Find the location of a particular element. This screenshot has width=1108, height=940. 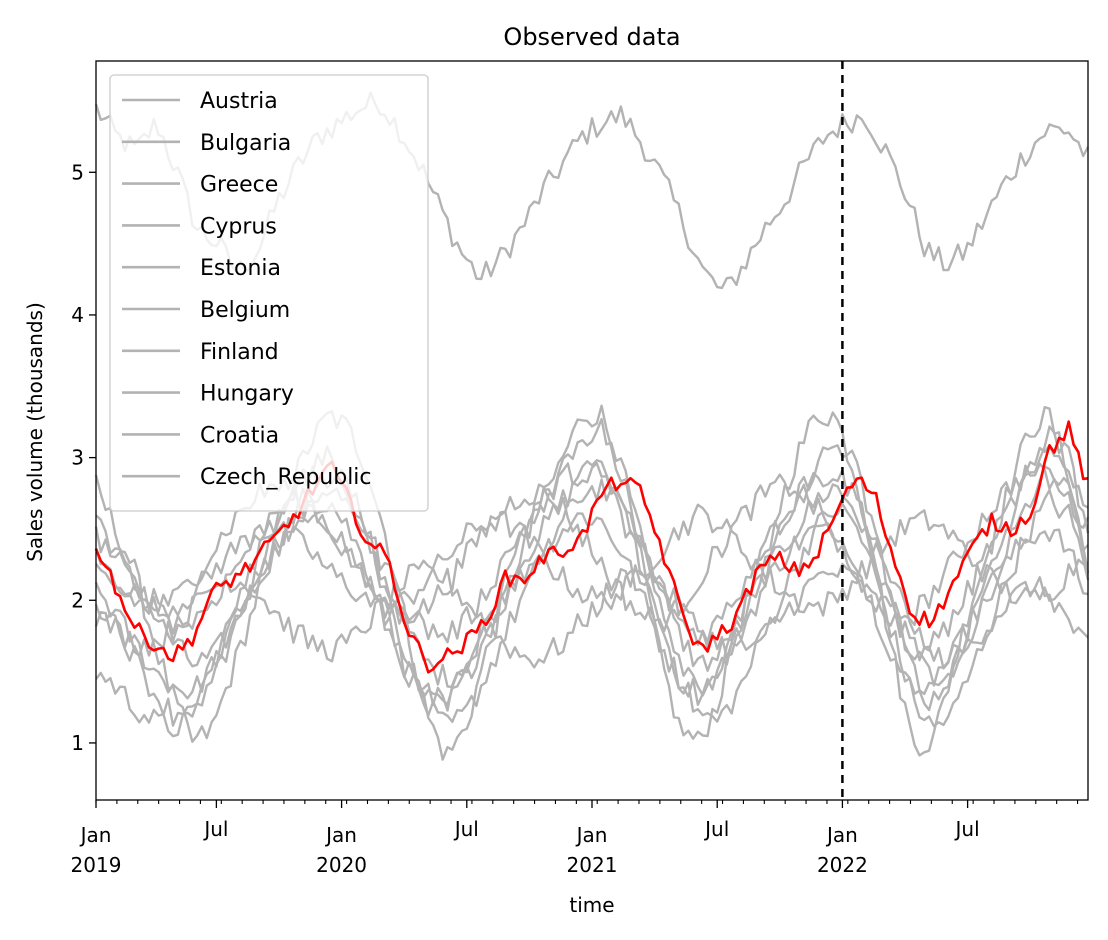

y-axis-label: Sales volume (thousands) is located at coordinates (35, 432).